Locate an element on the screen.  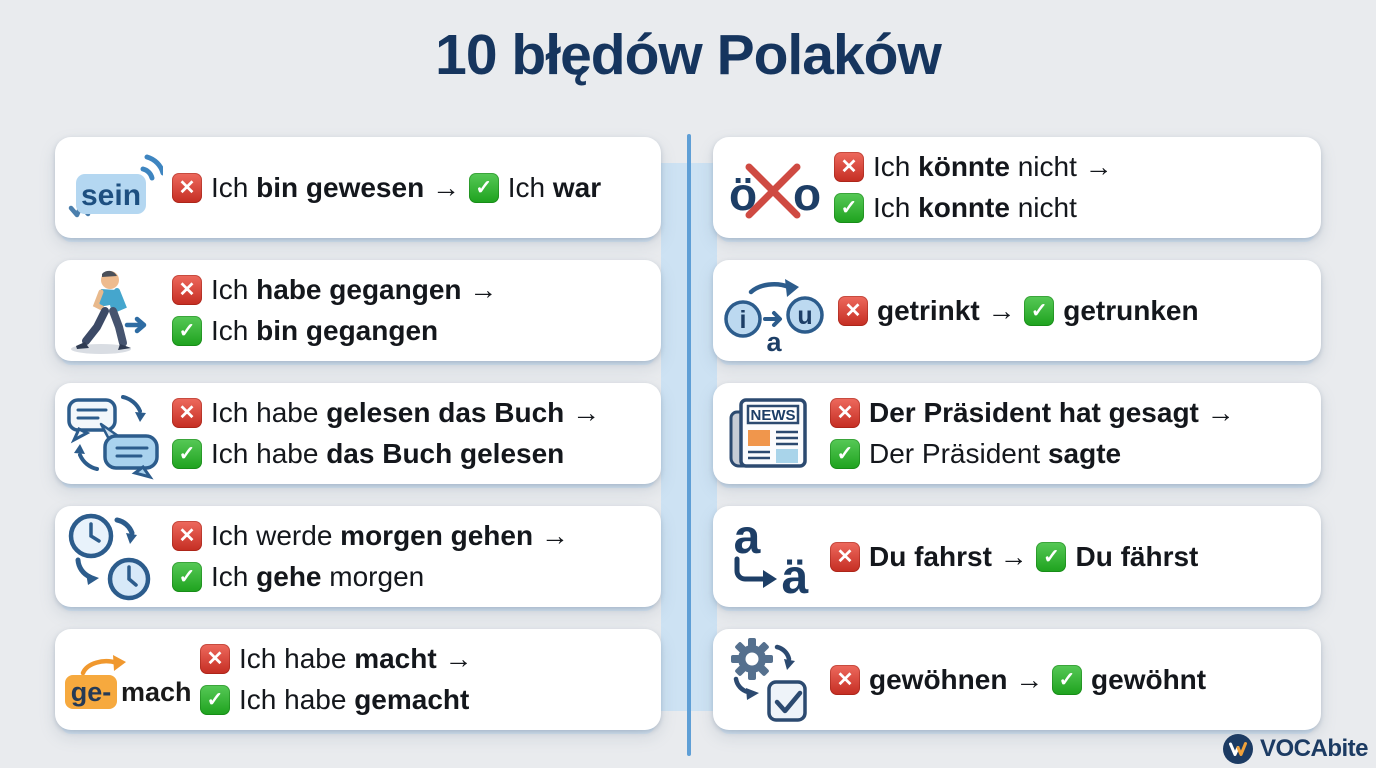
text-segment: bin gewesen is located at coordinates (340, 187).